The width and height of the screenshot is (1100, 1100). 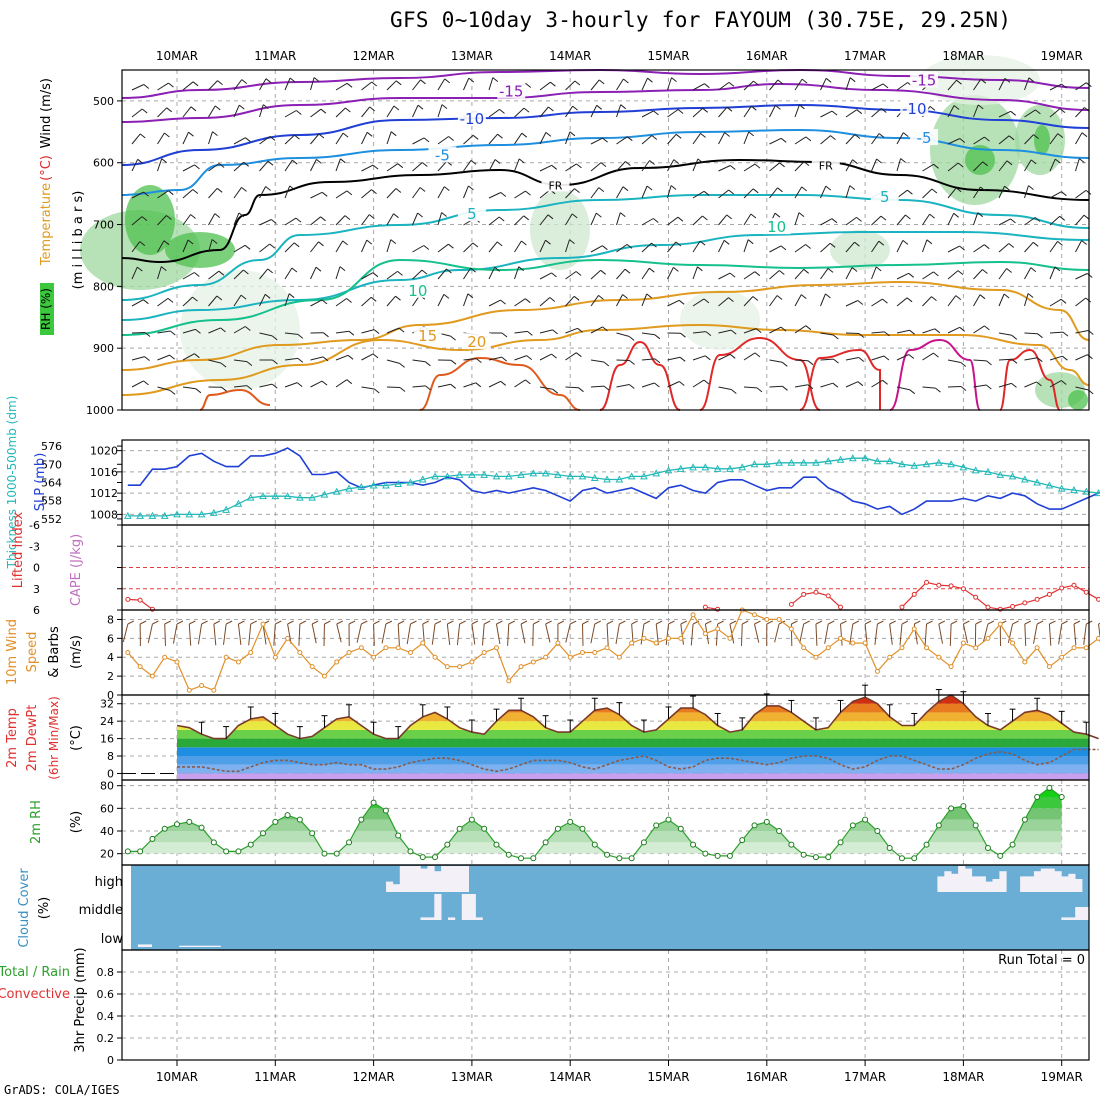 I want to click on wind-axis-label: Wind, so click(x=46, y=132).